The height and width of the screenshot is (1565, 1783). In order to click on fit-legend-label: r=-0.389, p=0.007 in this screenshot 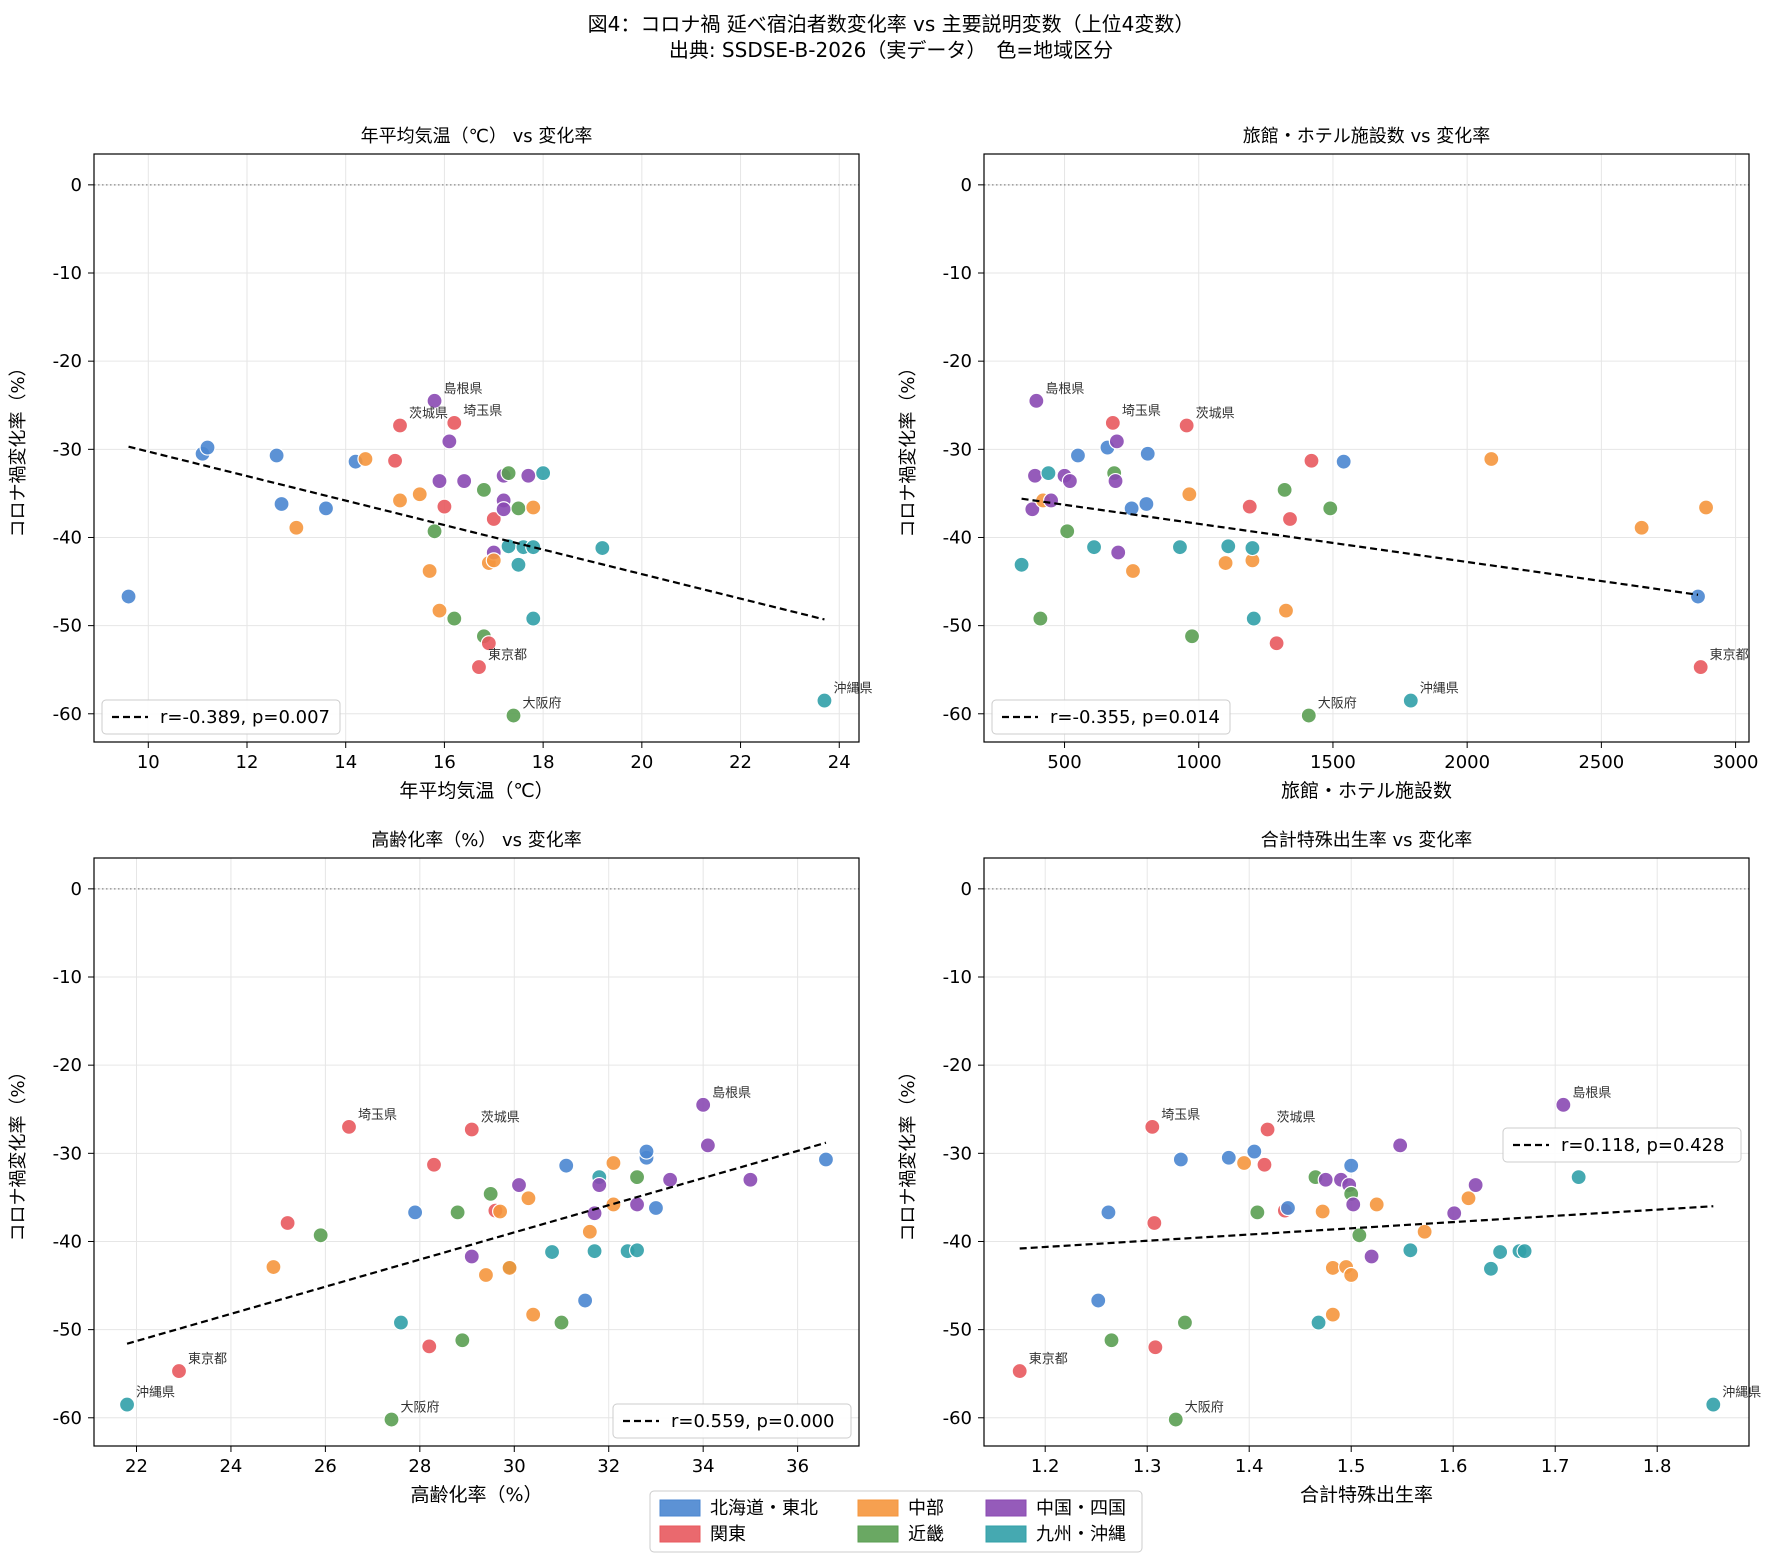, I will do `click(245, 717)`.